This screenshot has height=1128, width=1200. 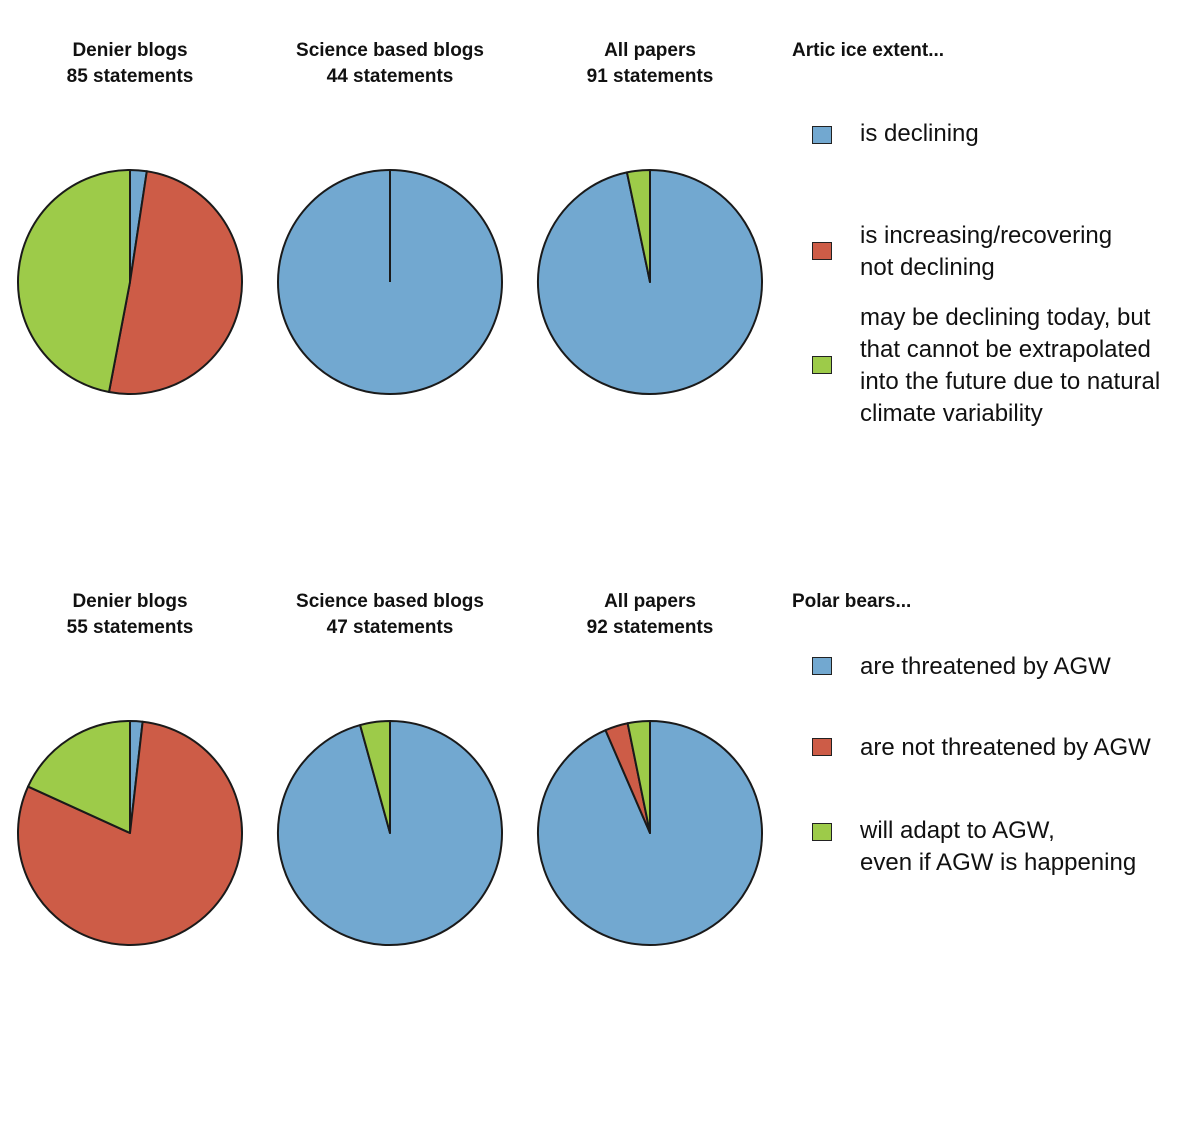 I want to click on pie-title: Denier blogs 55 statements, so click(x=130, y=615).